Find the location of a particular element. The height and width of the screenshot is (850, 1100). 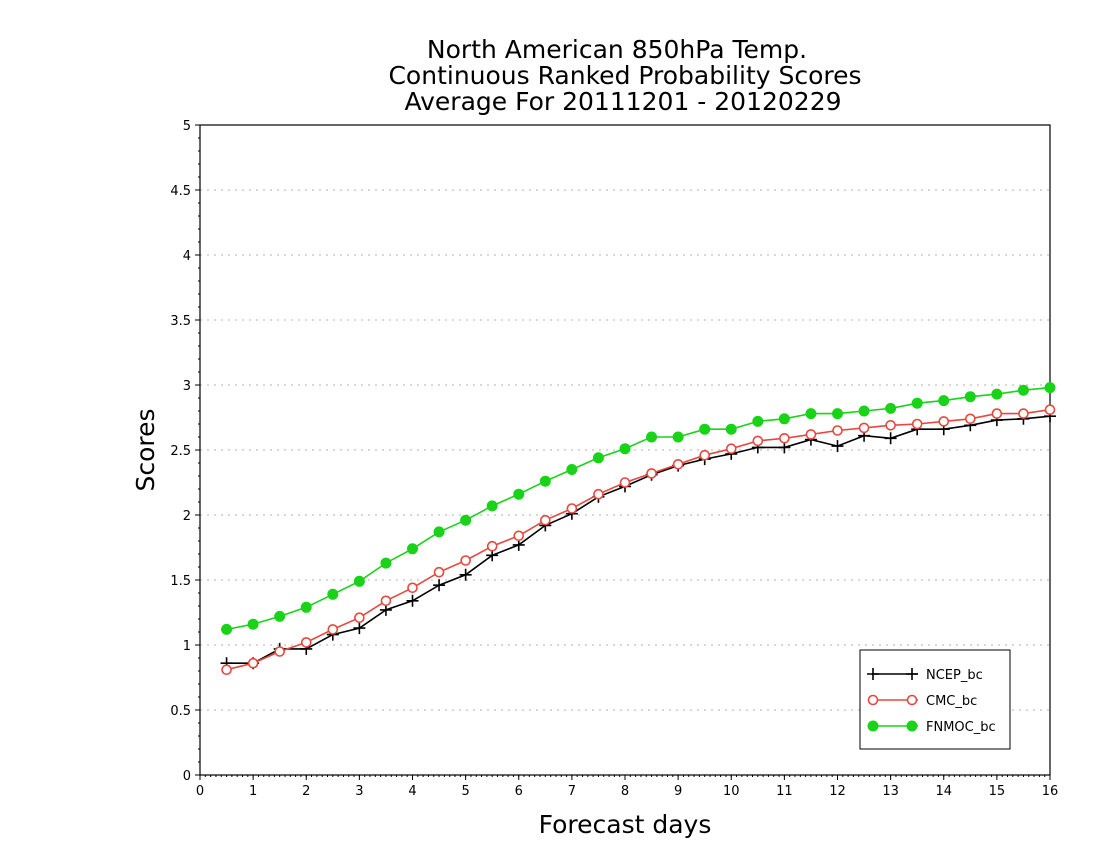

x-tick-label: 6 is located at coordinates (519, 791).